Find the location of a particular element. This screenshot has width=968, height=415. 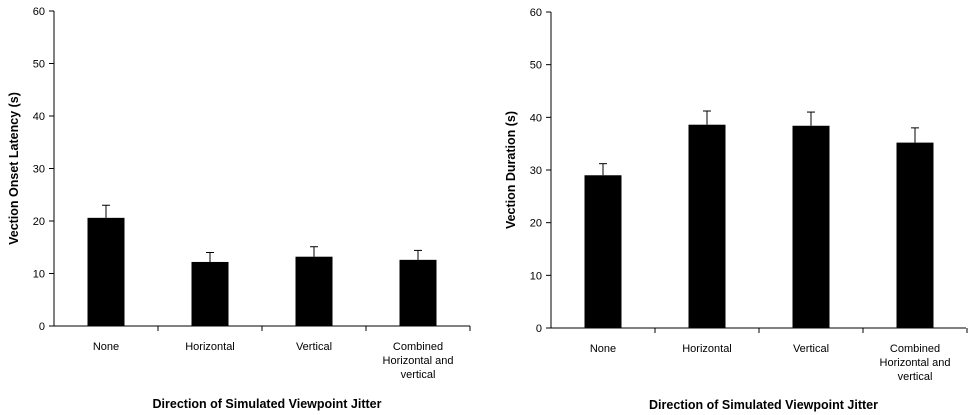

y-axis-title: Vection Onset Latency (s) is located at coordinates (14, 168).